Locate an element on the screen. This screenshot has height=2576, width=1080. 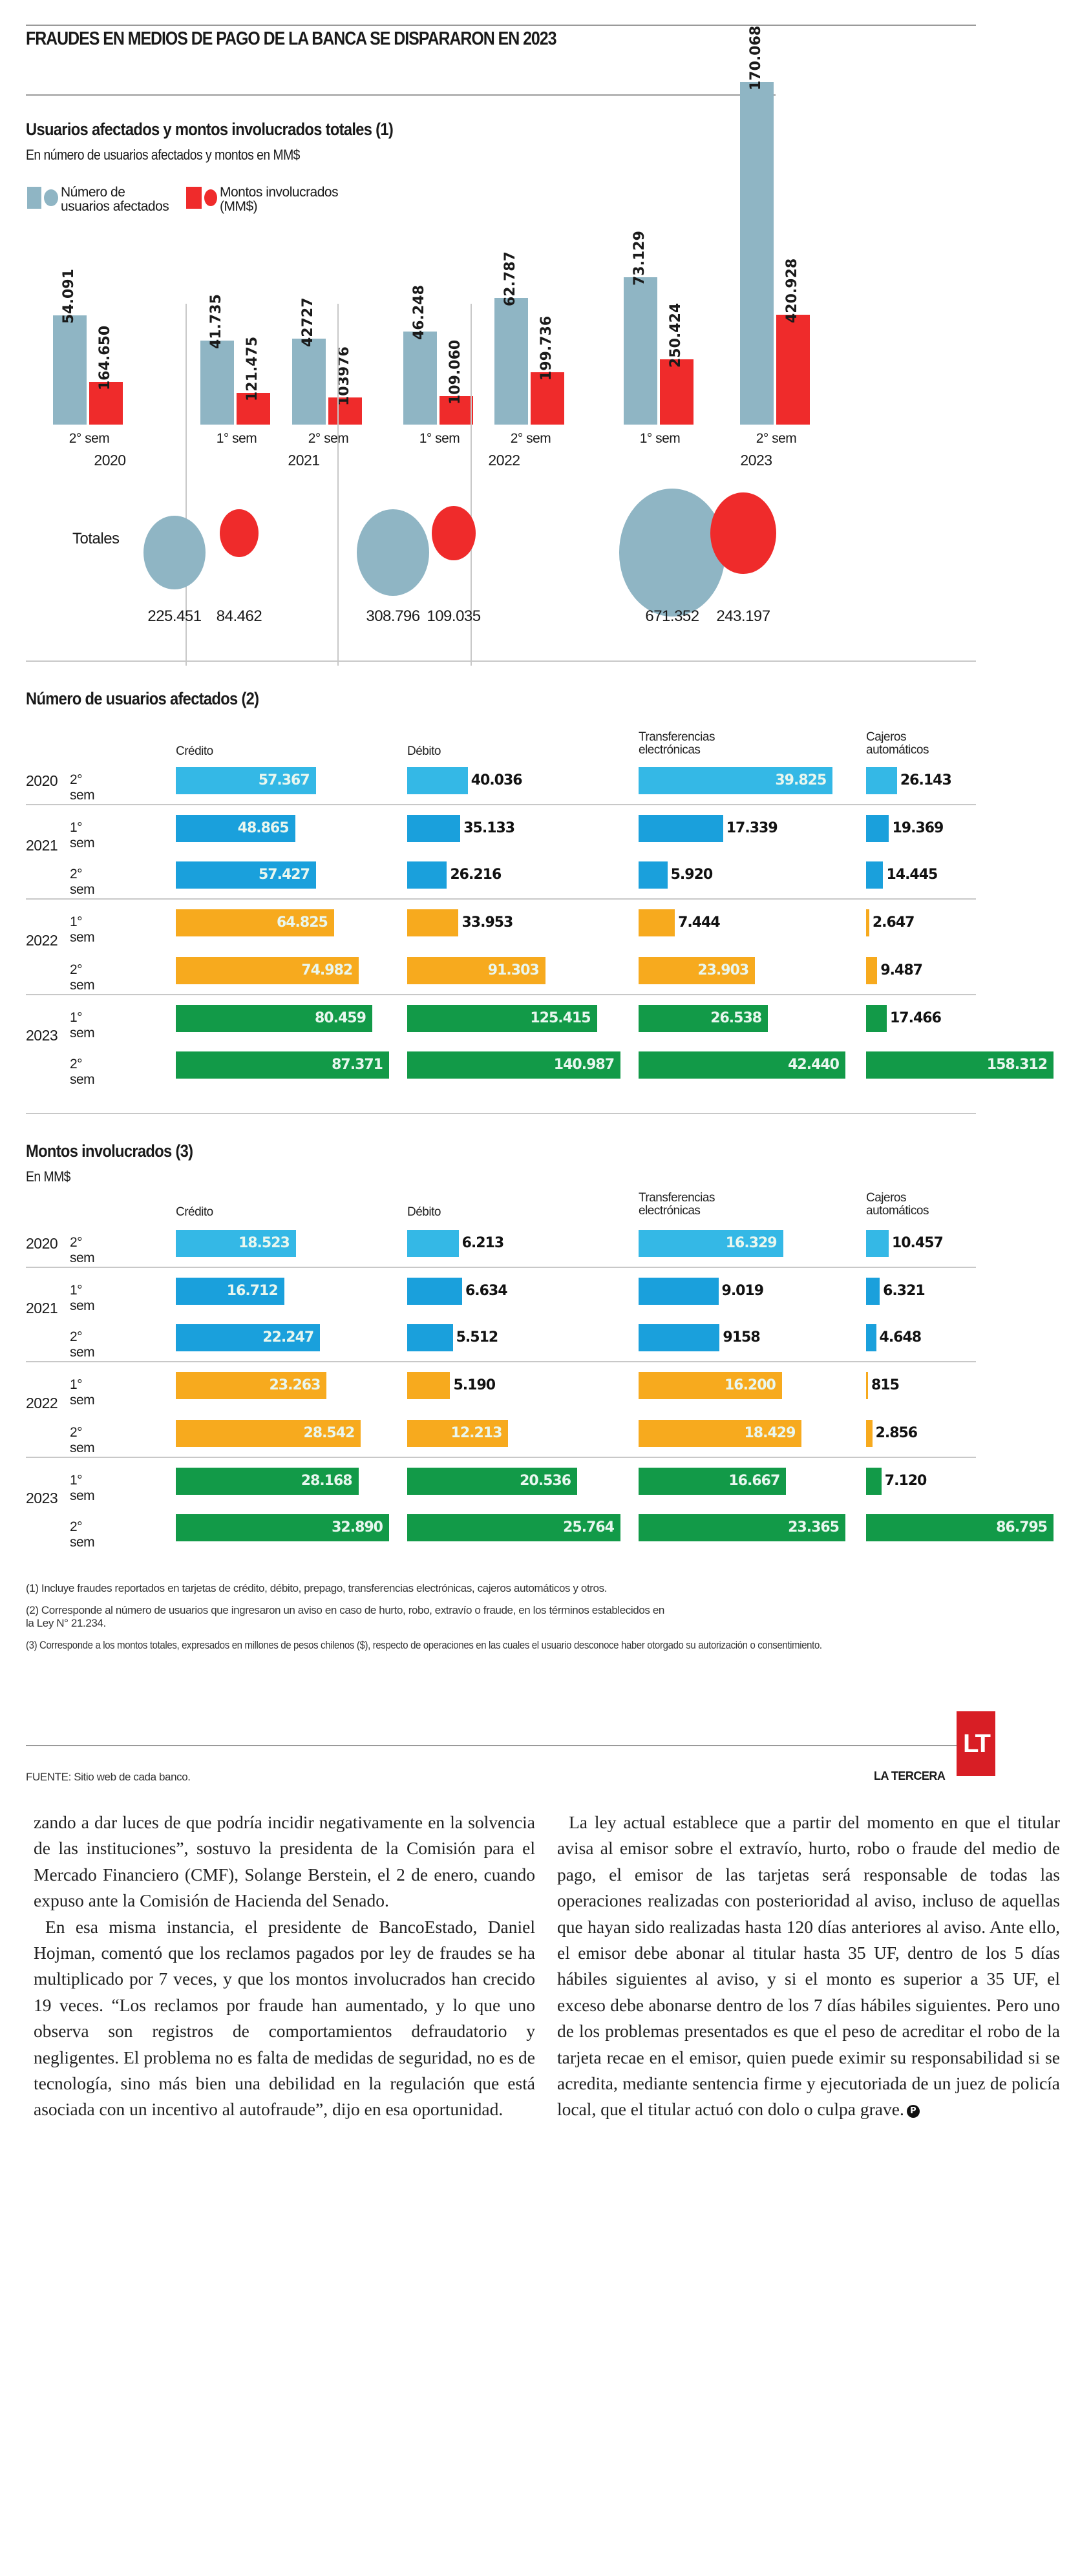
column-header: Débito is located at coordinates (424, 751).